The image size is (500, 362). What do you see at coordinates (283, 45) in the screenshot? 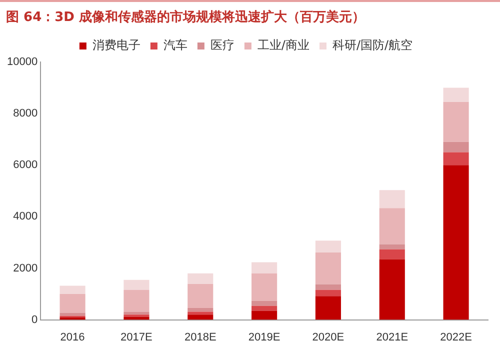
I see `legend-label: 工业/商业` at bounding box center [283, 45].